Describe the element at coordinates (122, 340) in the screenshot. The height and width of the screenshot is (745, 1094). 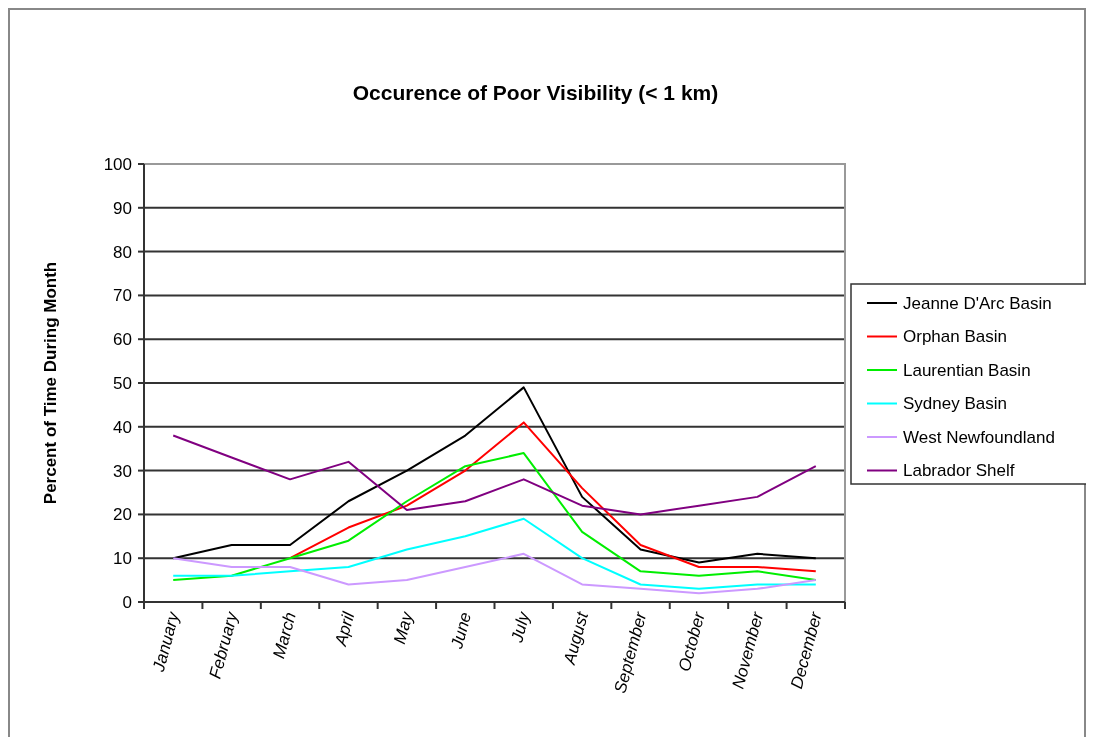
I see `y-tick-label: 60` at that location.